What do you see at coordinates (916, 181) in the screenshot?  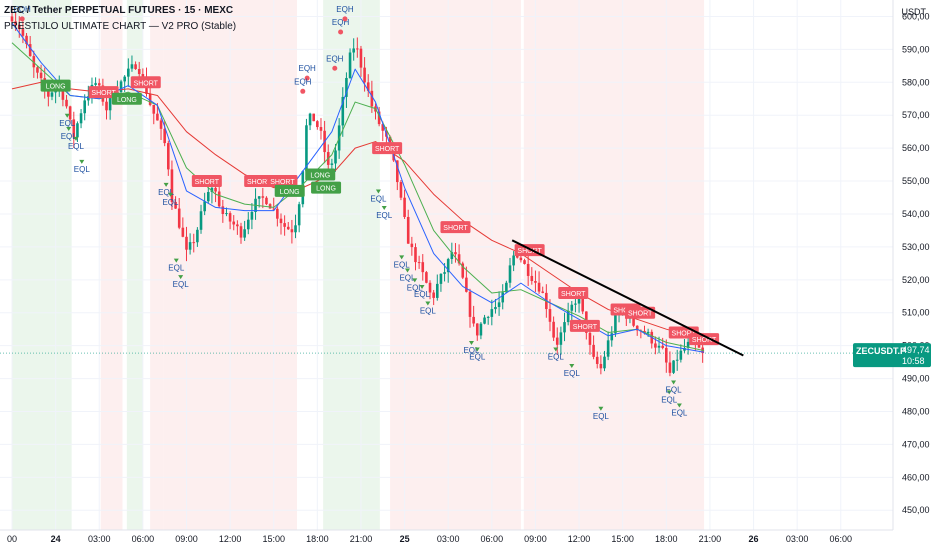 I see `price-tick-label: 550,00` at bounding box center [916, 181].